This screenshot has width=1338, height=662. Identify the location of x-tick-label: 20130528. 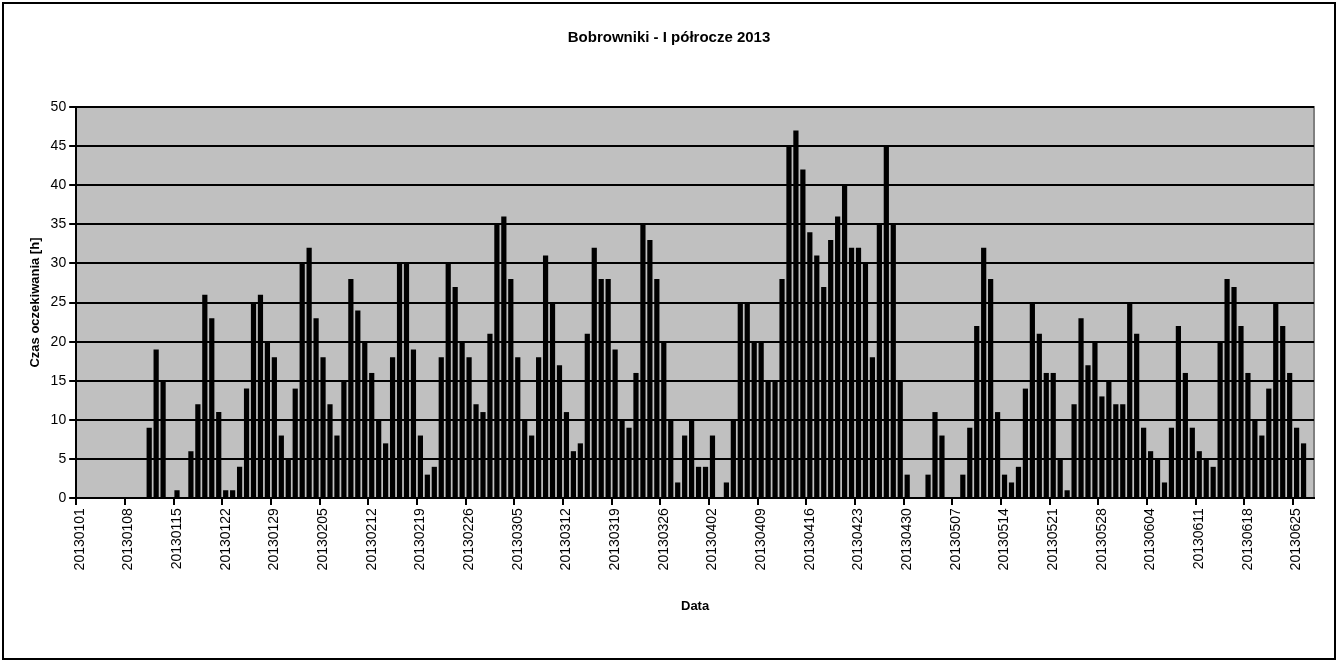
(1100, 539).